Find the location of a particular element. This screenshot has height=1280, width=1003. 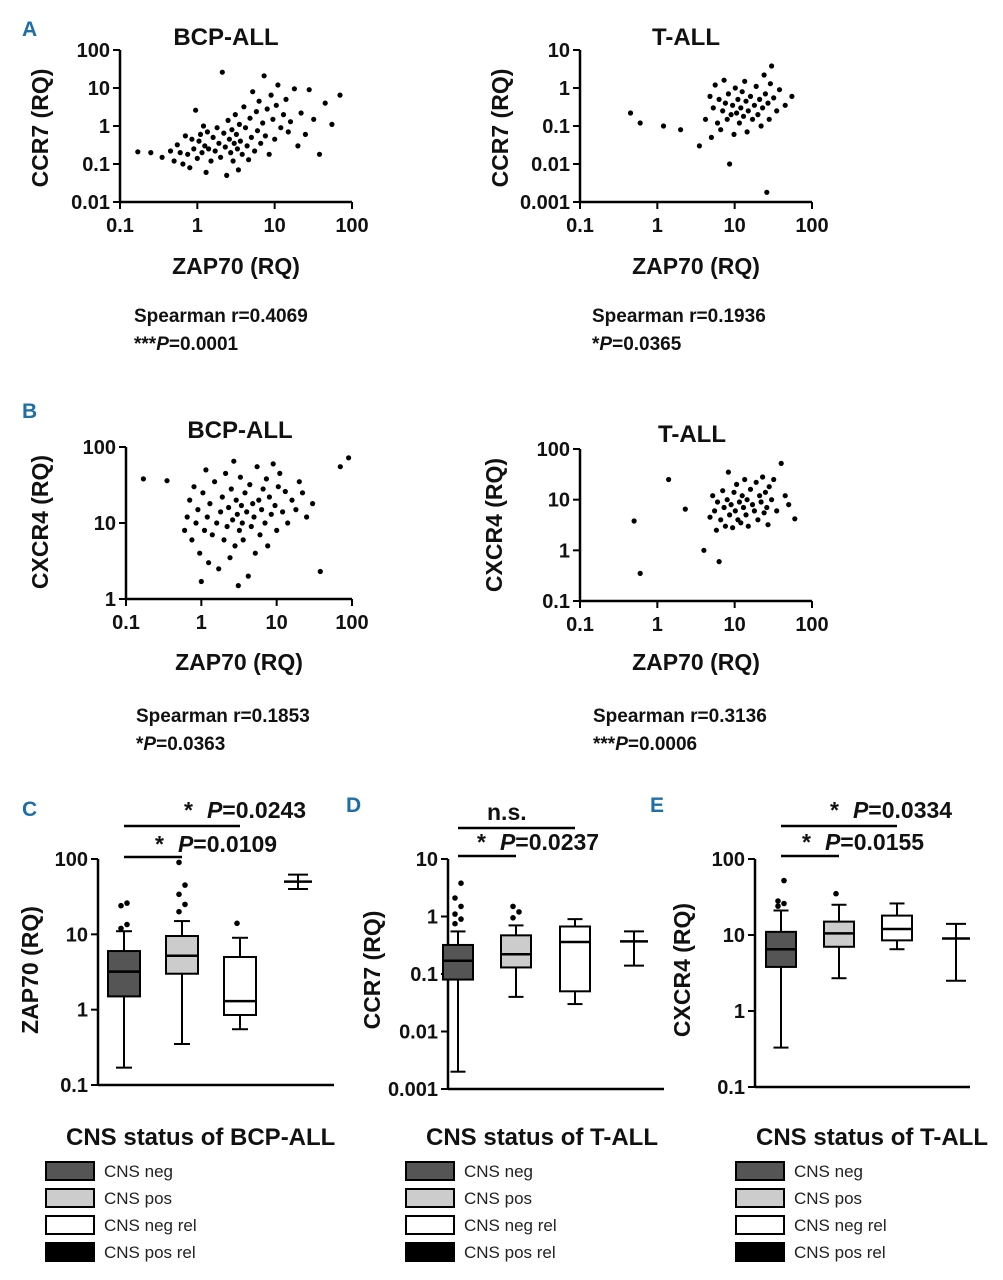

p-value: *P=0.0363 is located at coordinates (180, 744).